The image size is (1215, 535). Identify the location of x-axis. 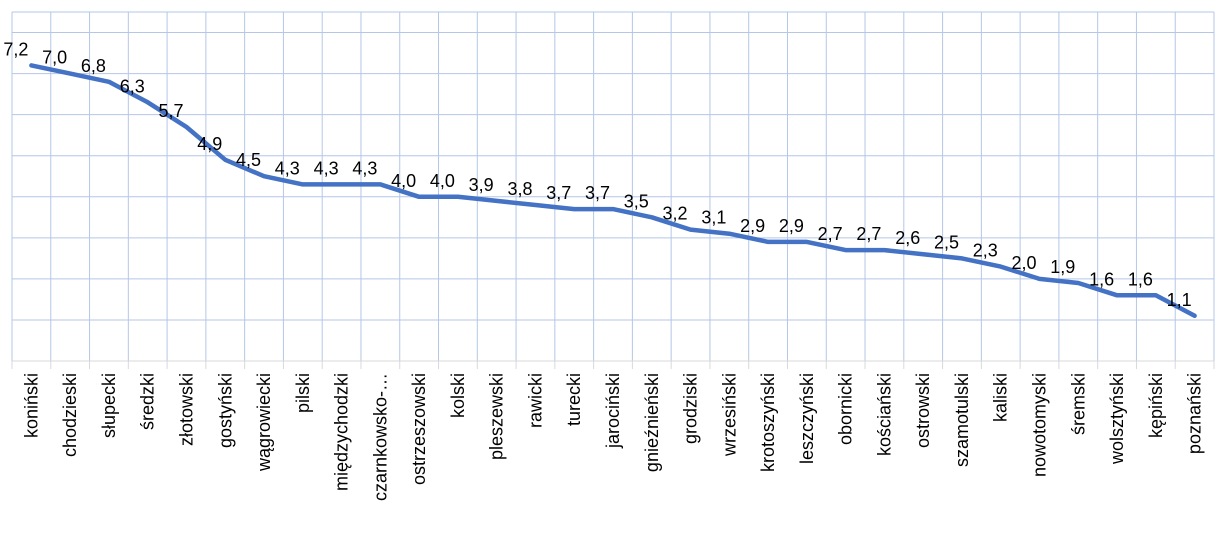
(613, 364).